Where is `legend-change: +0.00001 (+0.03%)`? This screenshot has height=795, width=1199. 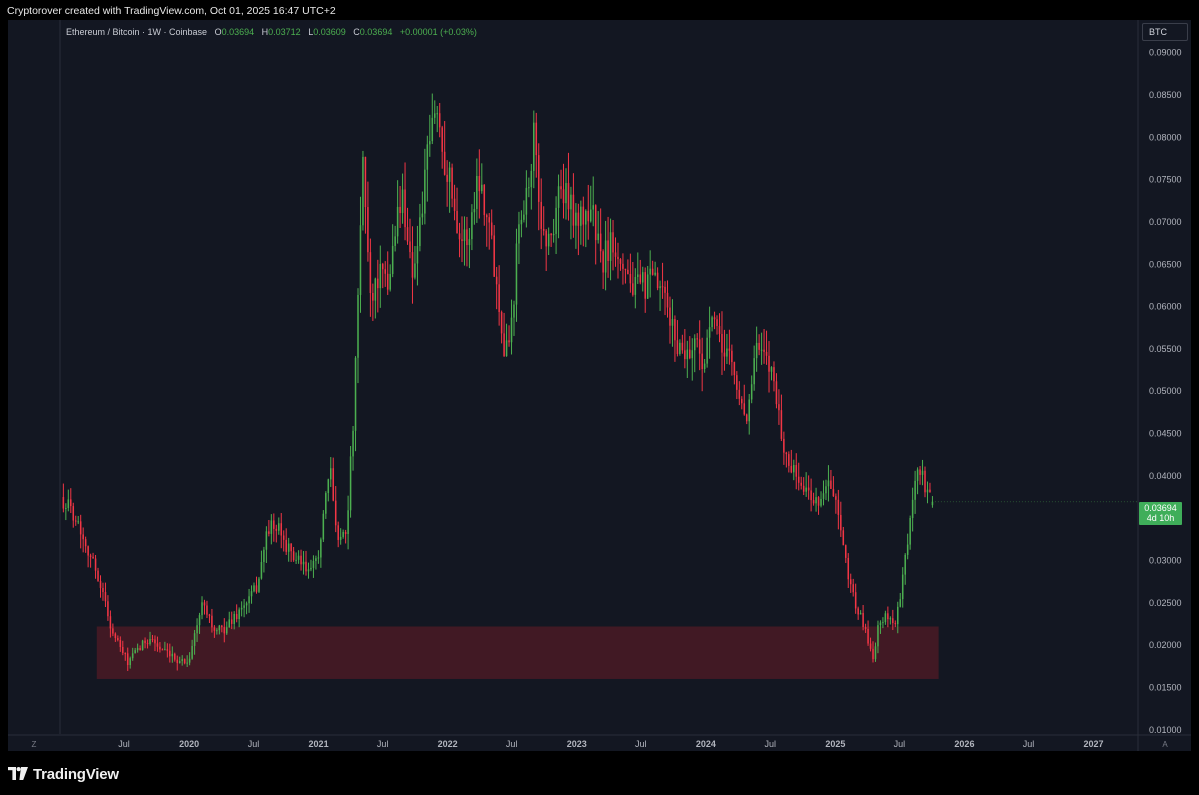 legend-change: +0.00001 (+0.03%) is located at coordinates (438, 32).